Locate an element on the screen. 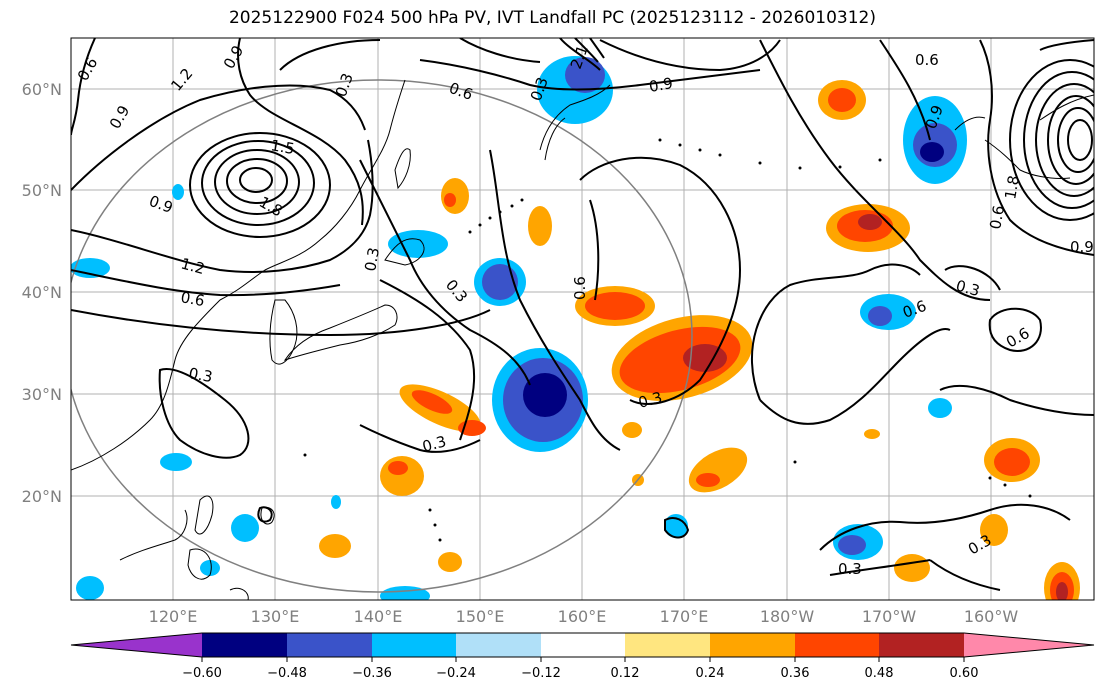  contour-label: 1.5 is located at coordinates (282, 147).